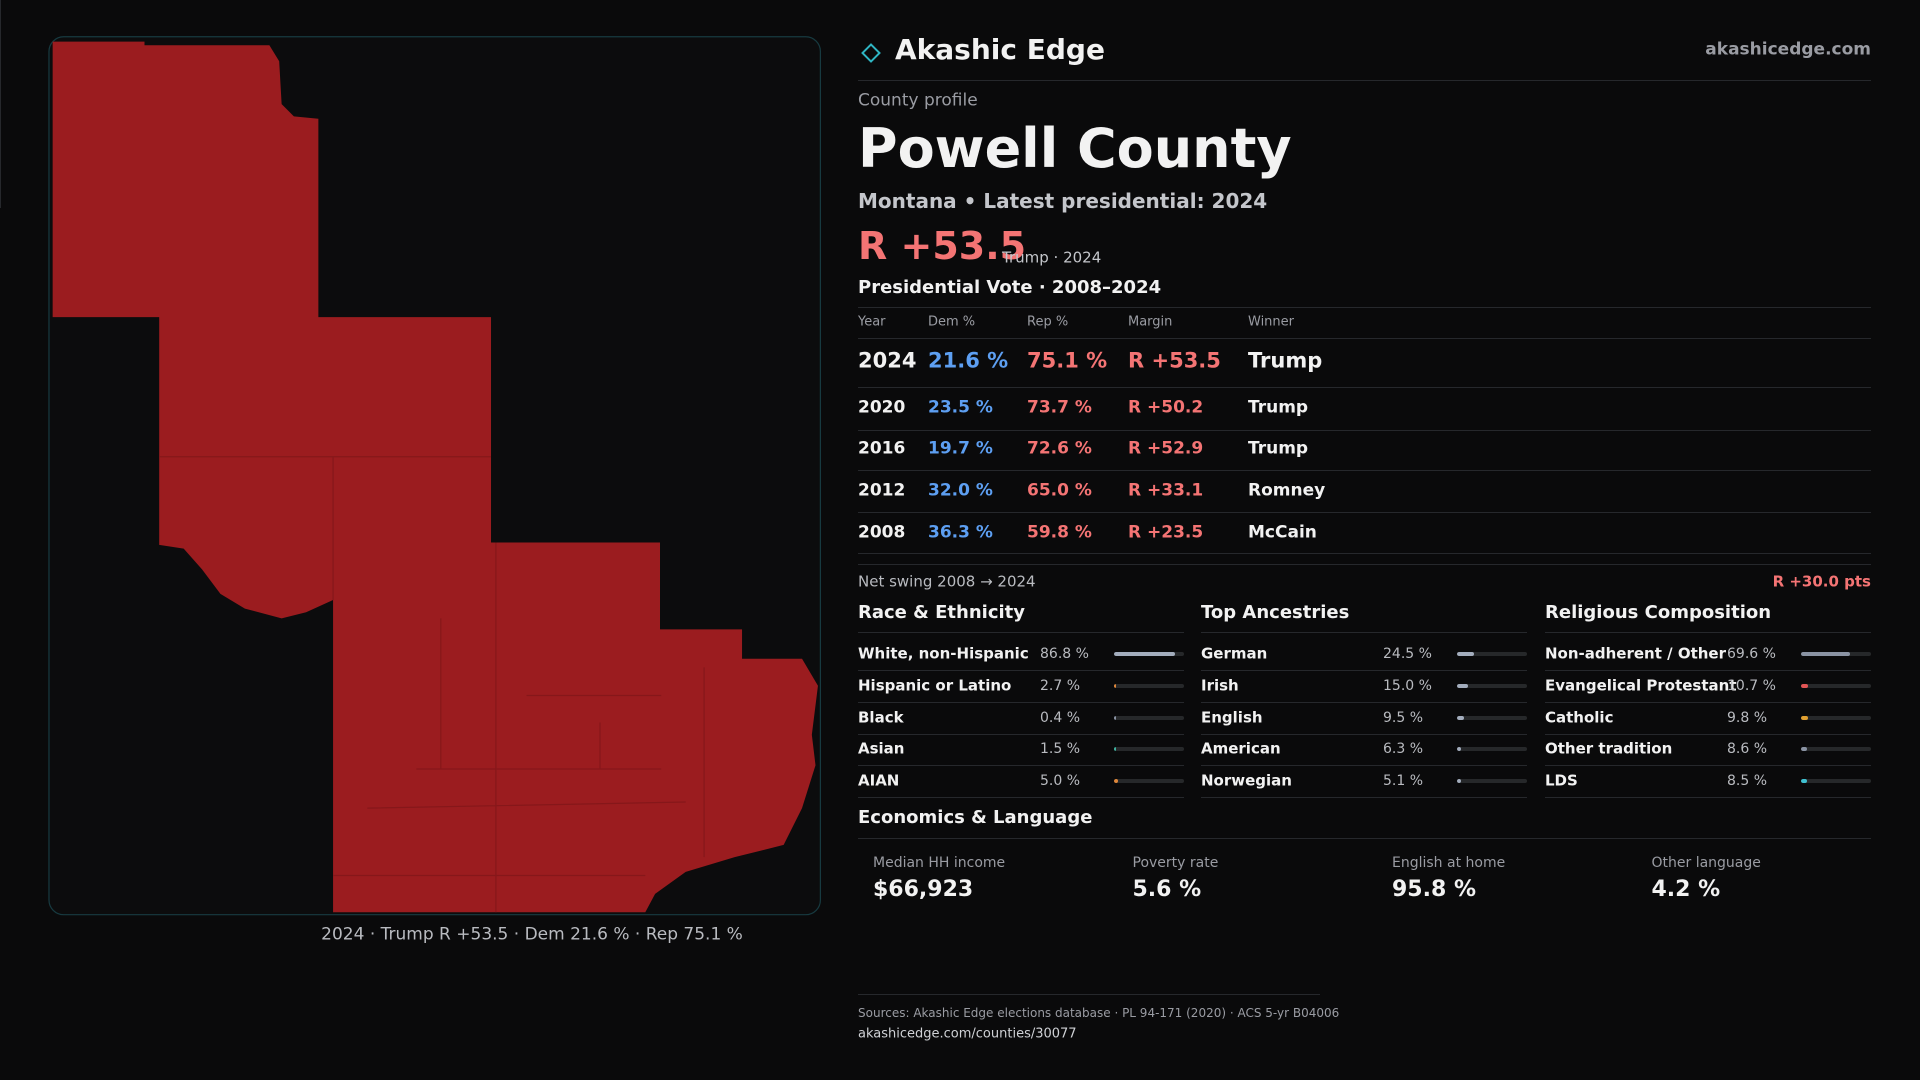 This screenshot has width=1920, height=1080. Describe the element at coordinates (1449, 863) in the screenshot. I see `card-label: English at home` at that location.